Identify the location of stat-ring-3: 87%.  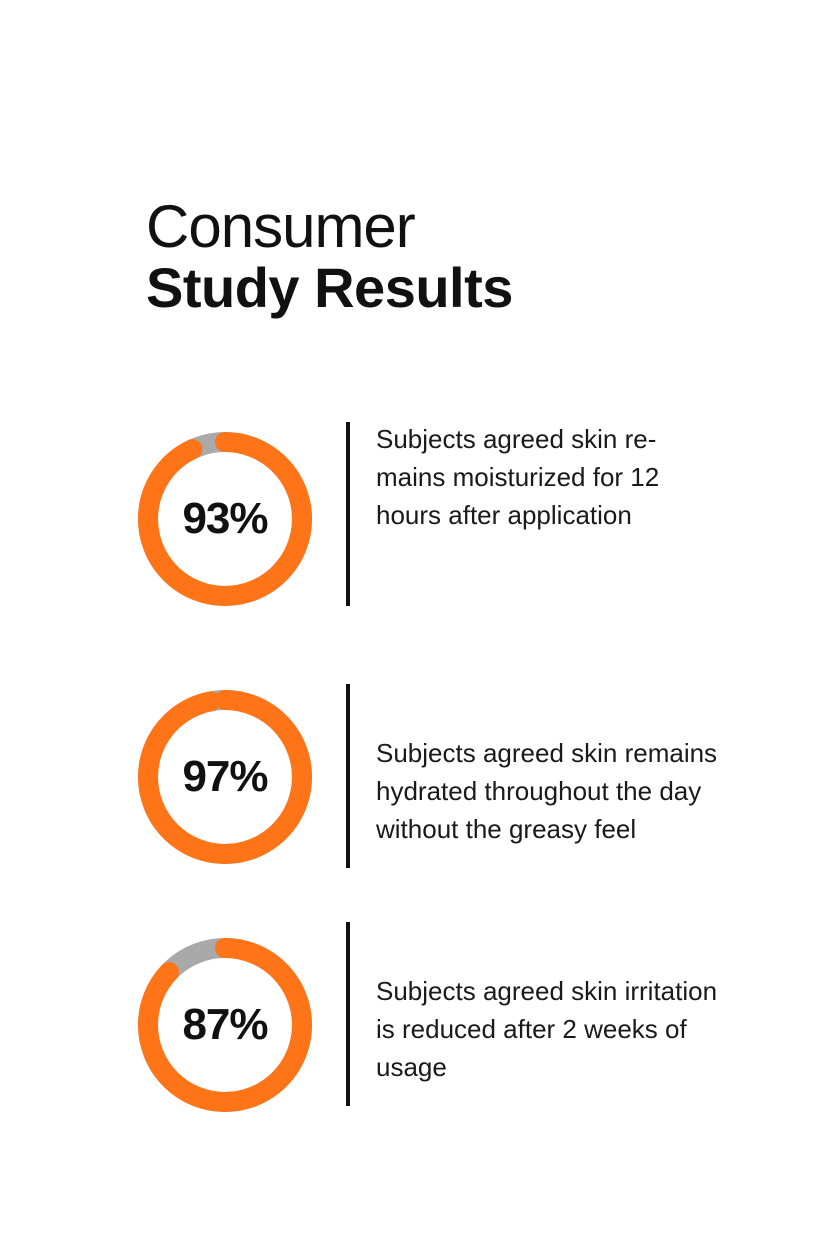
(225, 1025).